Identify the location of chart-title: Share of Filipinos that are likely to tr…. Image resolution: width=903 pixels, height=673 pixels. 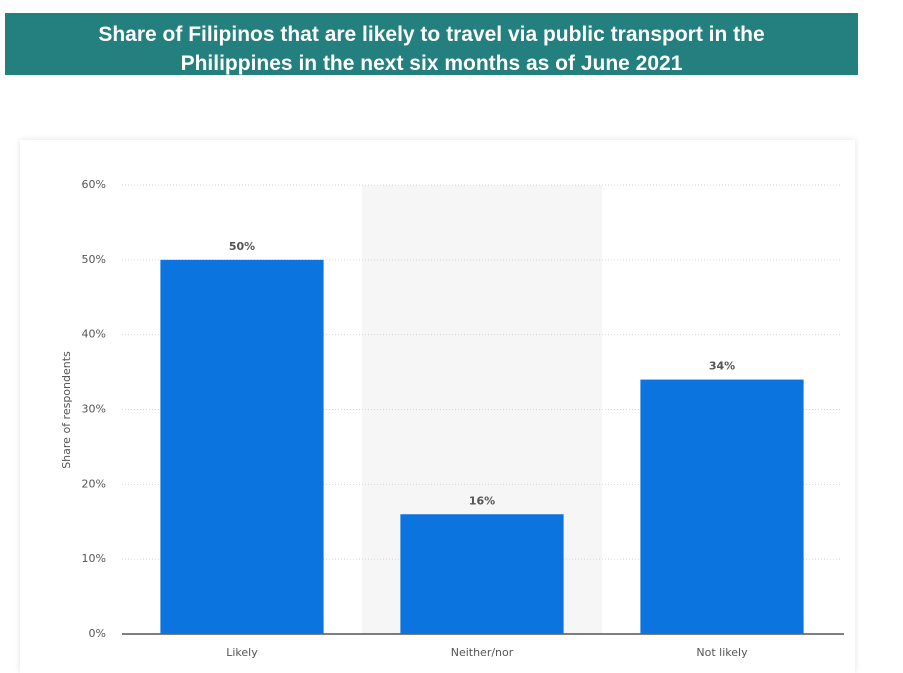
(431, 49).